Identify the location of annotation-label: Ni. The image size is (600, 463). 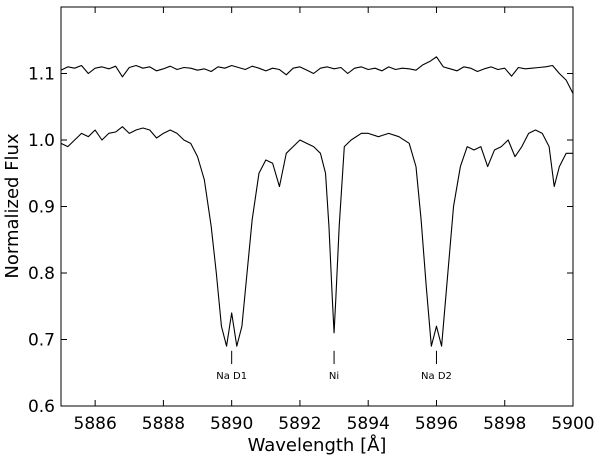
(334, 376).